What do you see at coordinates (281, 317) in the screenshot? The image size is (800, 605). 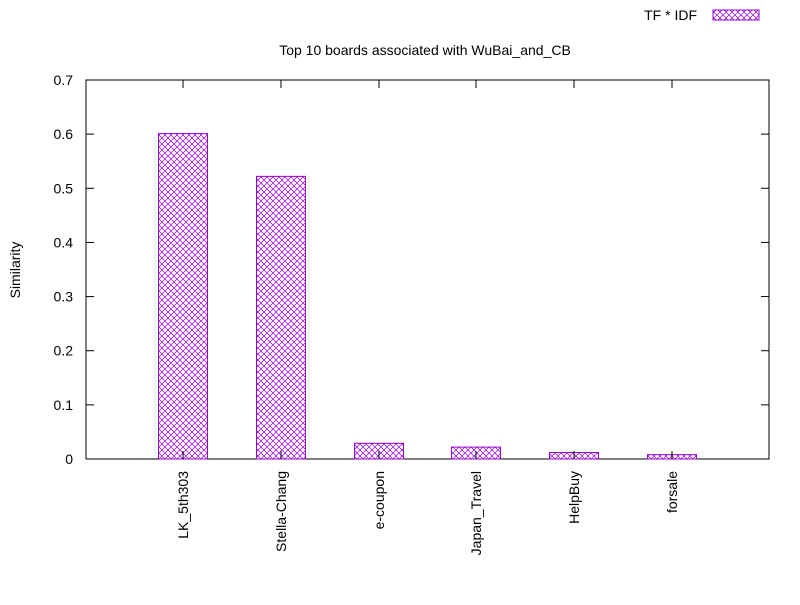 I see `bar-stella-chang` at bounding box center [281, 317].